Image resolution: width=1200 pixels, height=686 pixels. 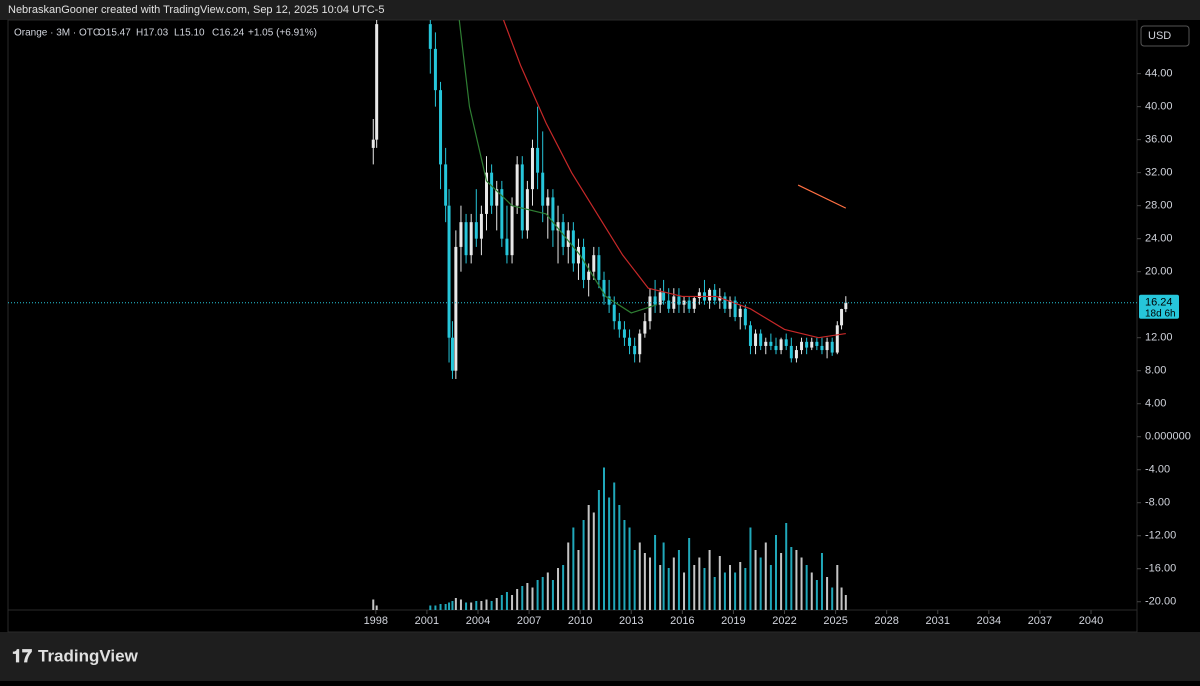 What do you see at coordinates (1159, 36) in the screenshot?
I see `currency: USD` at bounding box center [1159, 36].